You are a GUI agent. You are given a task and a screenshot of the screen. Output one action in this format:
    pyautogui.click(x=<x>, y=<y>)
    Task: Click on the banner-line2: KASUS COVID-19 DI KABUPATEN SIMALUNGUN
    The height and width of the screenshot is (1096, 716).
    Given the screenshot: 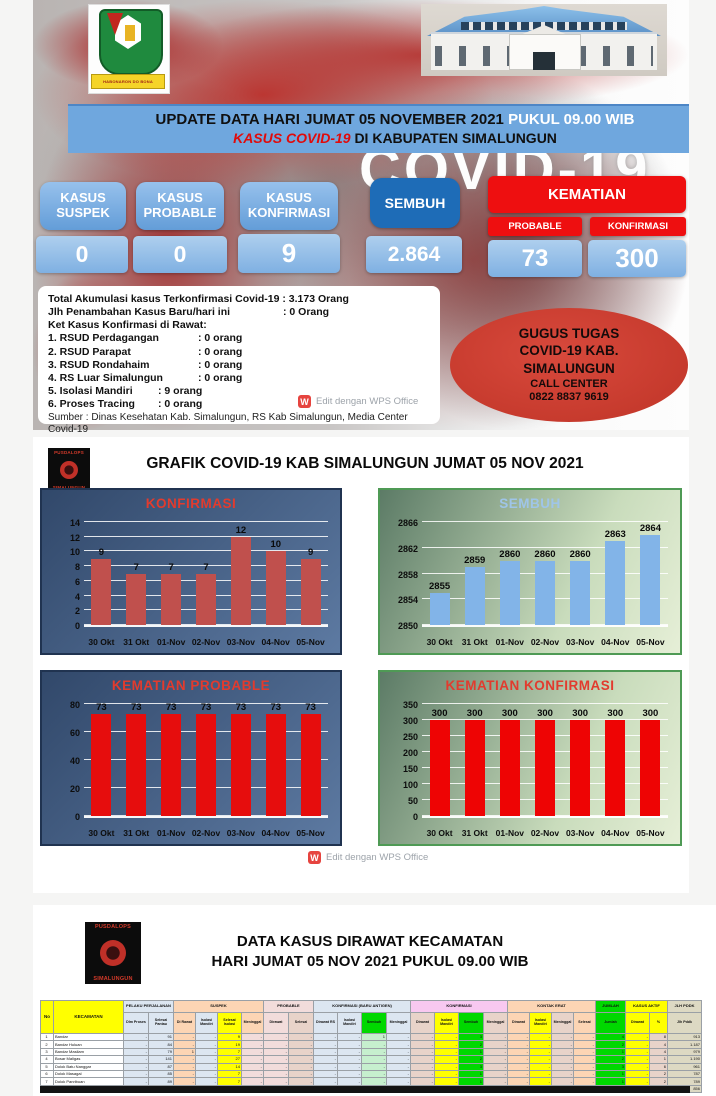 What is the action you would take?
    pyautogui.click(x=395, y=139)
    